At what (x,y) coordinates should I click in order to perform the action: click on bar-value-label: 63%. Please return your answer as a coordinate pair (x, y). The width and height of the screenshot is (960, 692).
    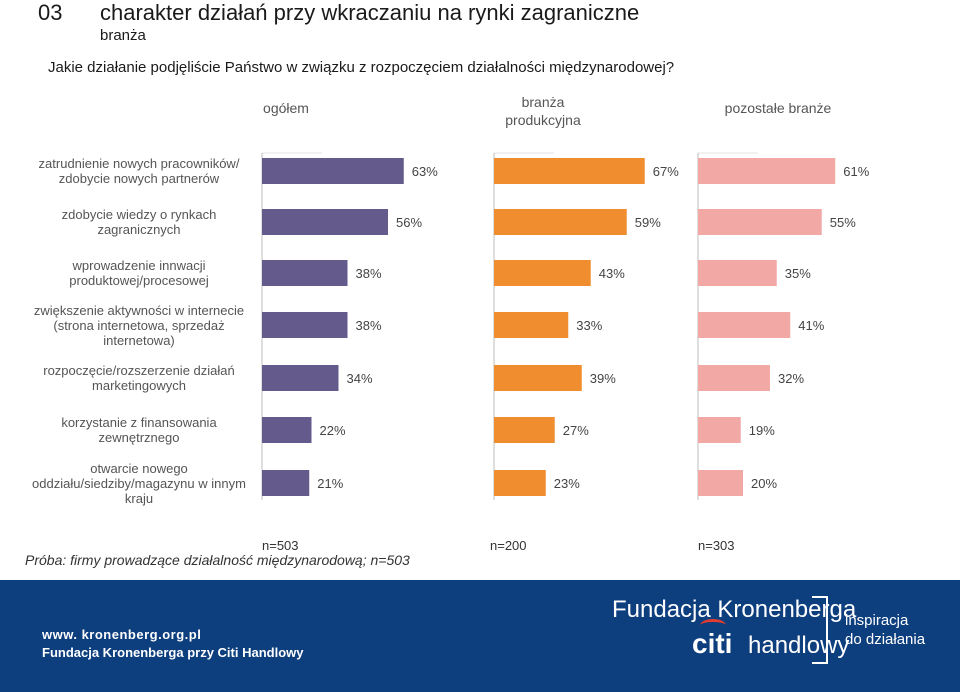
    Looking at the image, I should click on (425, 171).